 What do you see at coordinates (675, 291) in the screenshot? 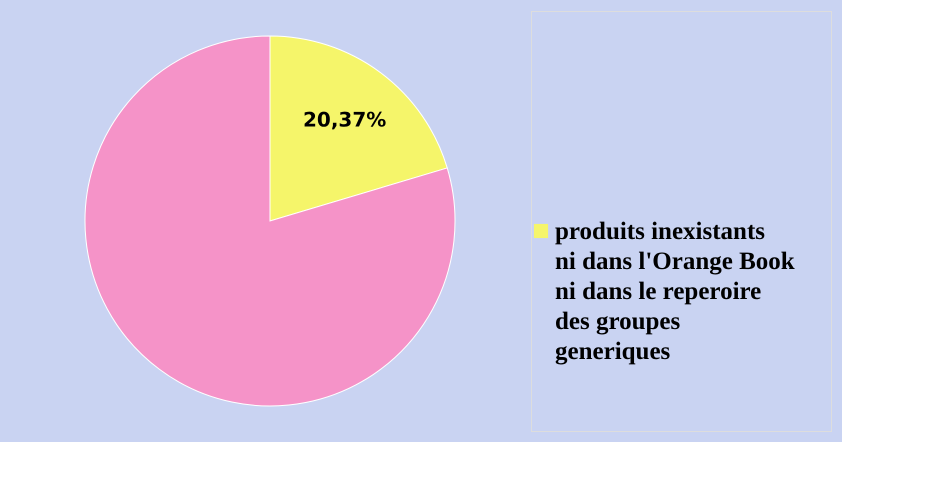
I see `legend-label: produits inexistants ni dans l'Orange Book ni dans le reperoire des groupes generiques` at bounding box center [675, 291].